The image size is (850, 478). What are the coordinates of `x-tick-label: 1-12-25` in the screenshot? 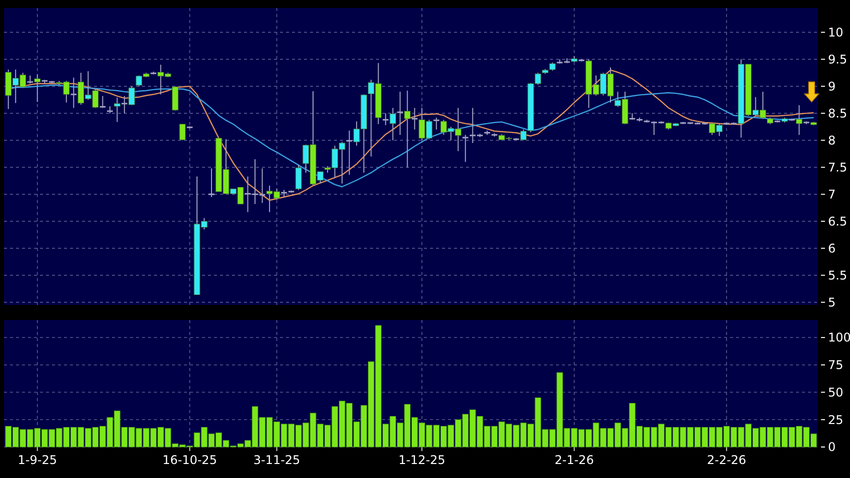 It's located at (422, 460).